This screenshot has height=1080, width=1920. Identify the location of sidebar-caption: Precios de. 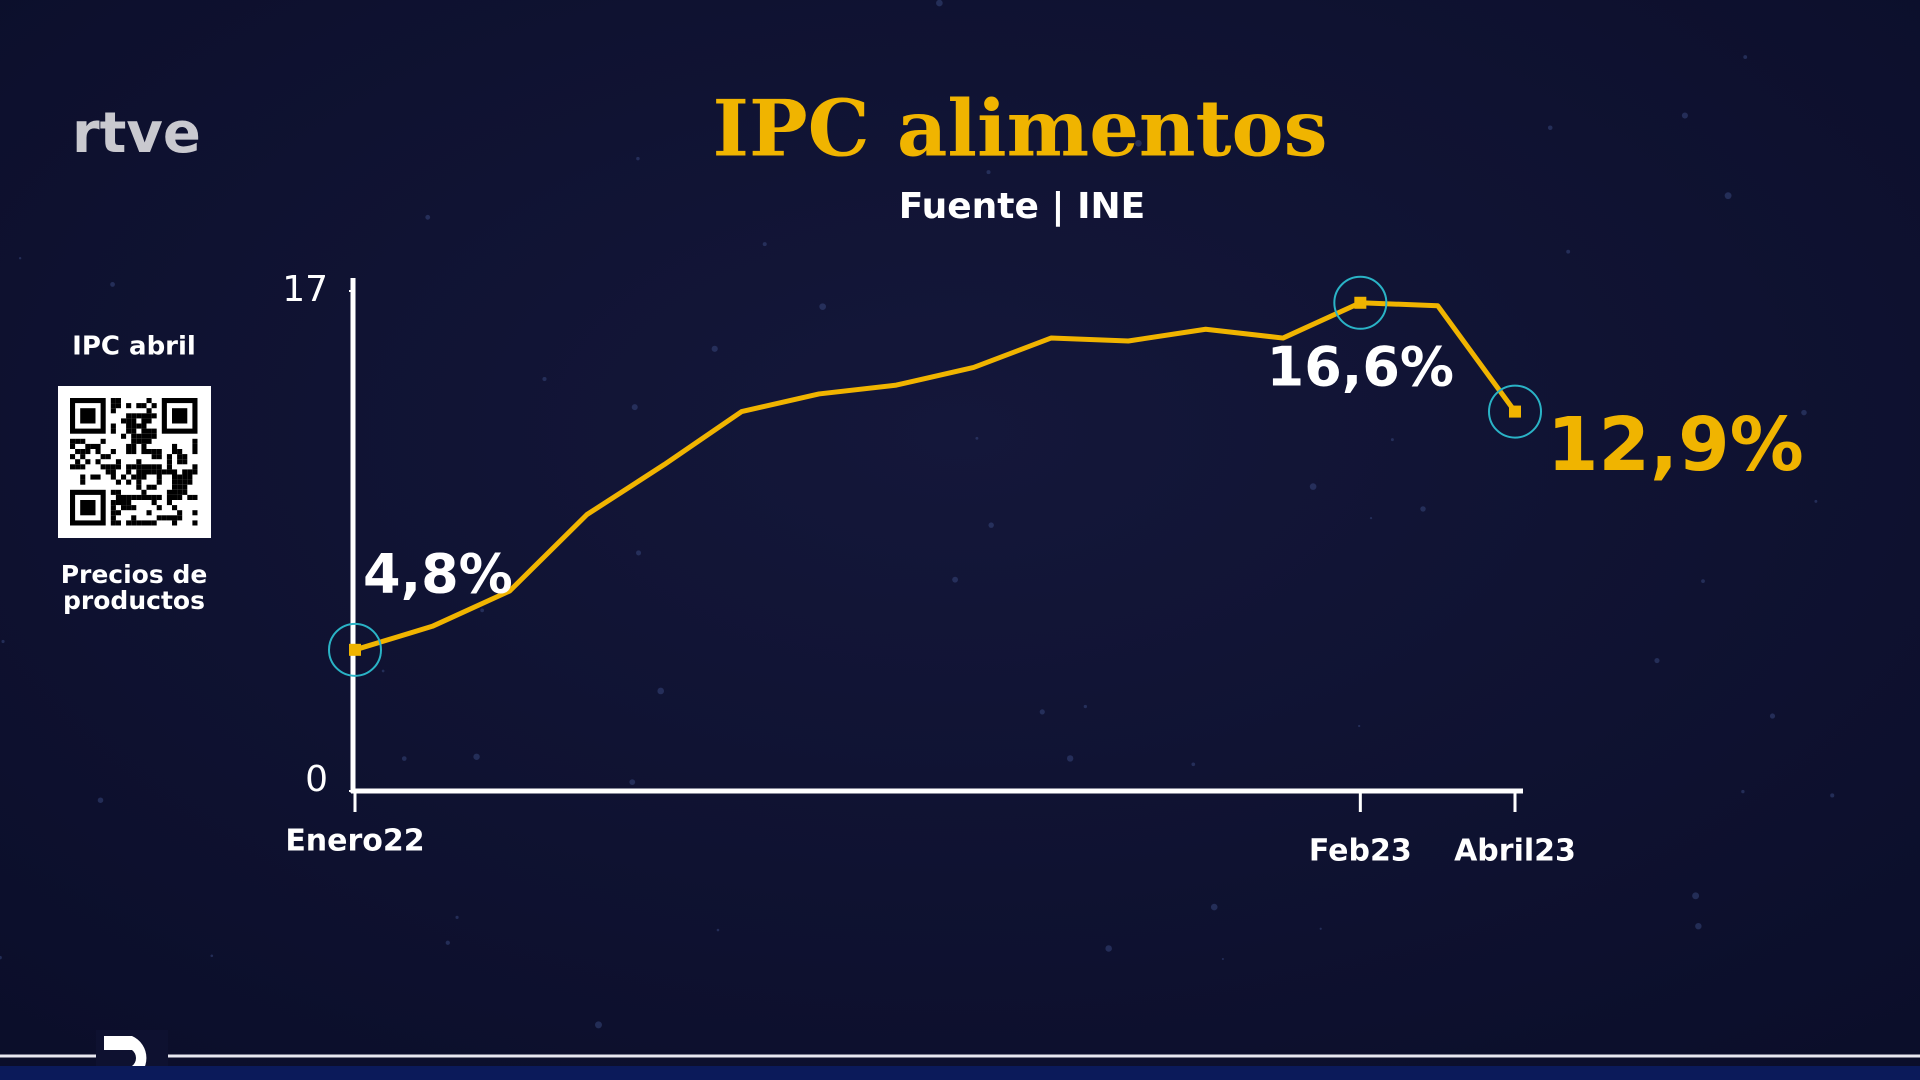
(134, 574).